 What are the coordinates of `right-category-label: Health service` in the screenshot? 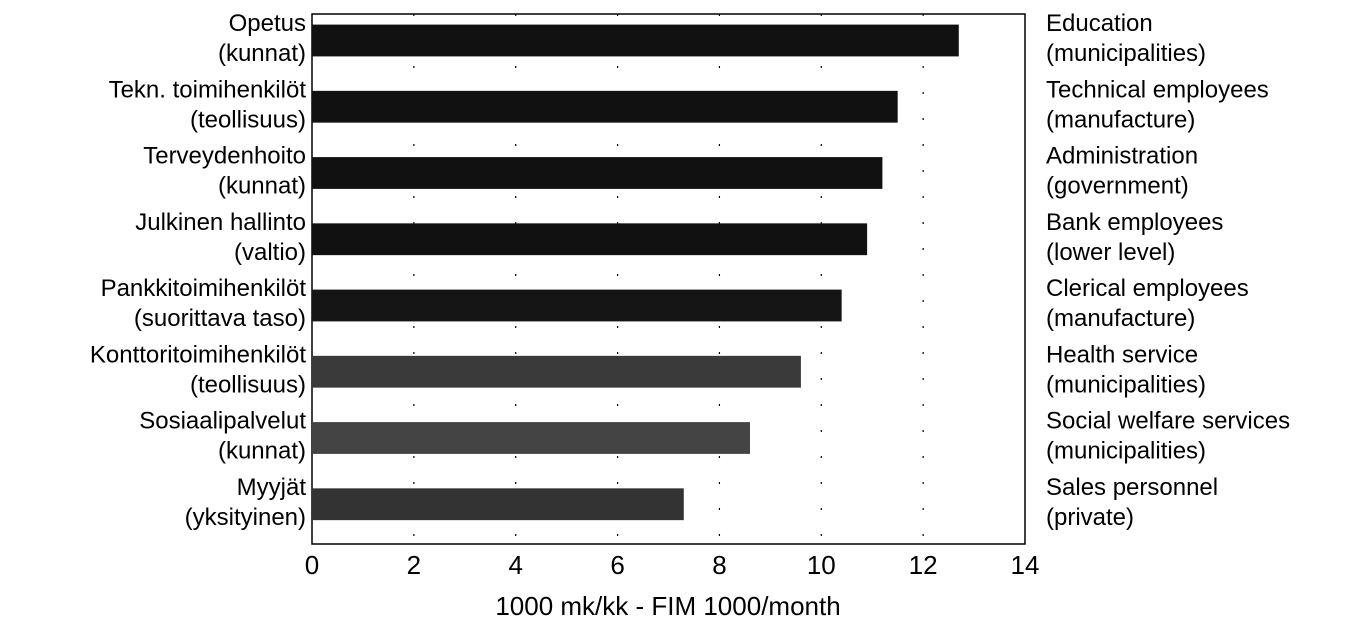 It's located at (1122, 354).